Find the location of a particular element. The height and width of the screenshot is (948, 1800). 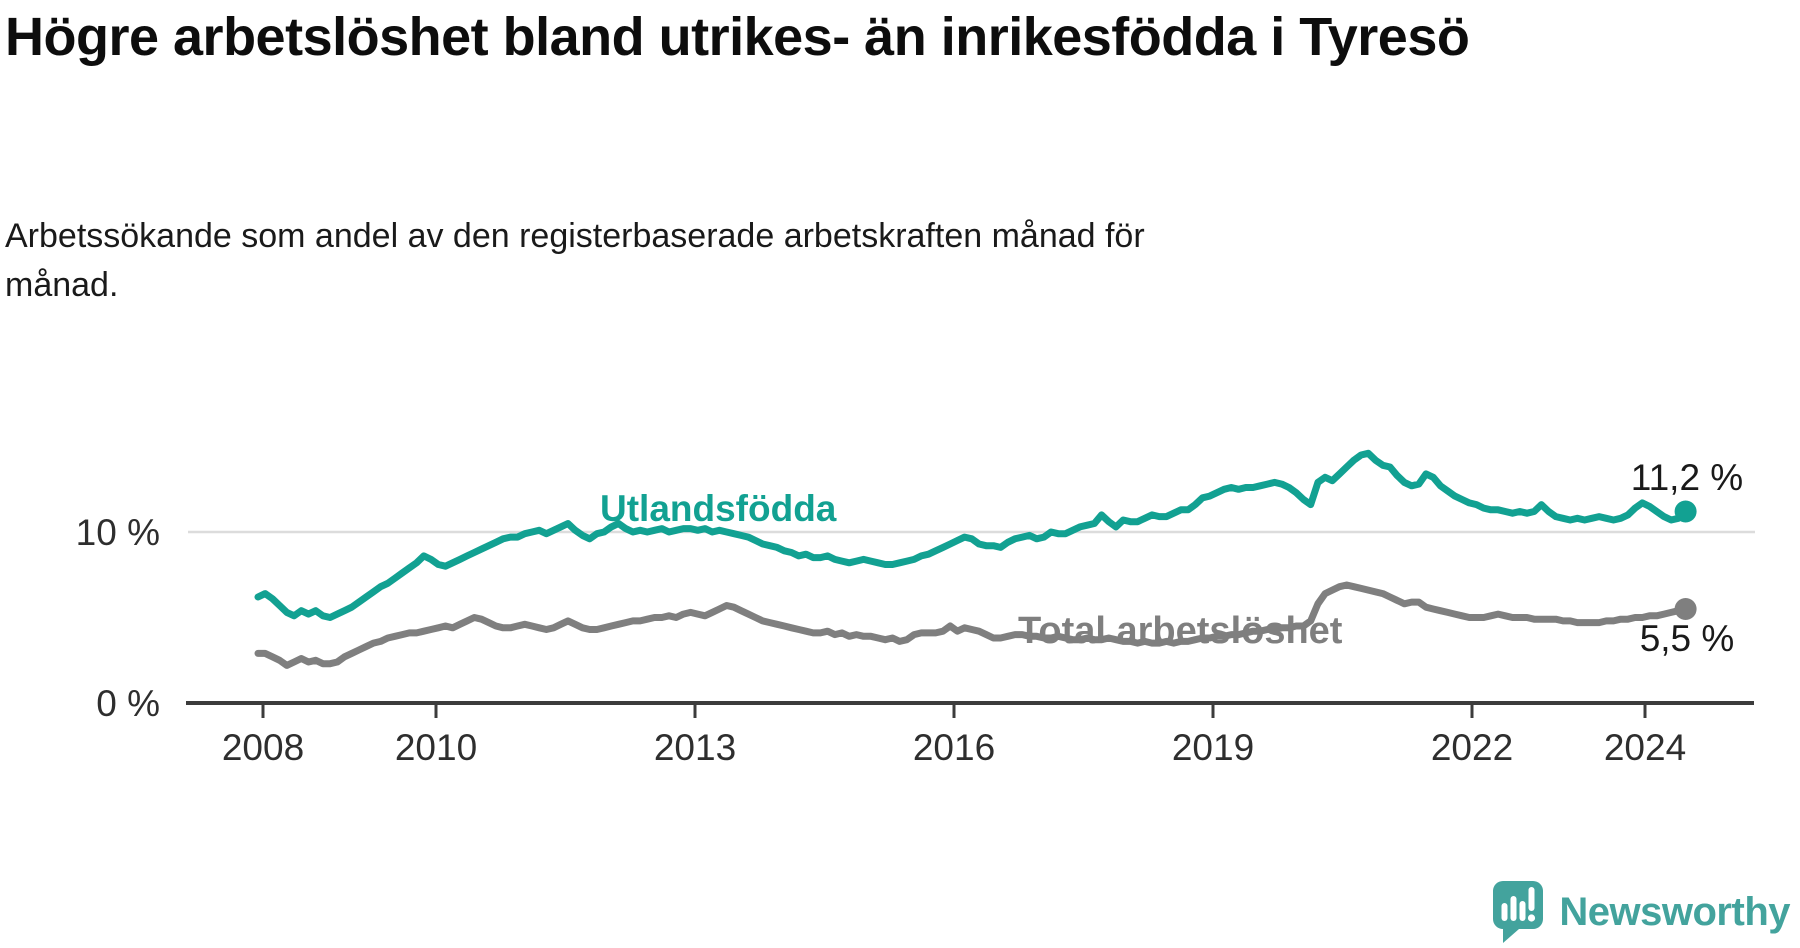

series-line-total is located at coordinates (972, 625).